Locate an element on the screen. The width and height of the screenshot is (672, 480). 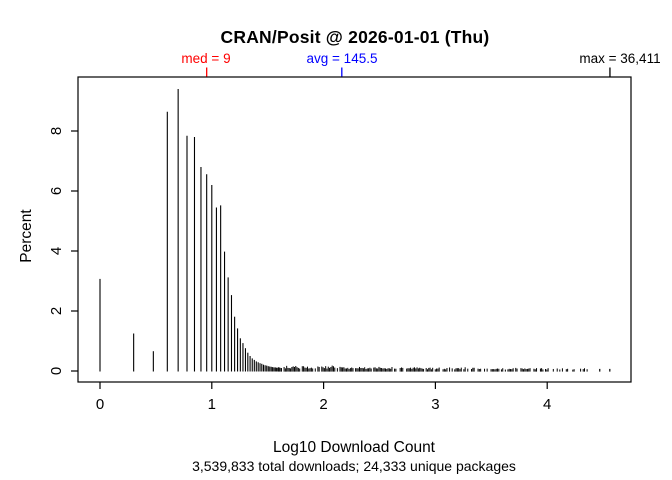
mean-annotation-label: avg = 145.5 is located at coordinates (342, 58).